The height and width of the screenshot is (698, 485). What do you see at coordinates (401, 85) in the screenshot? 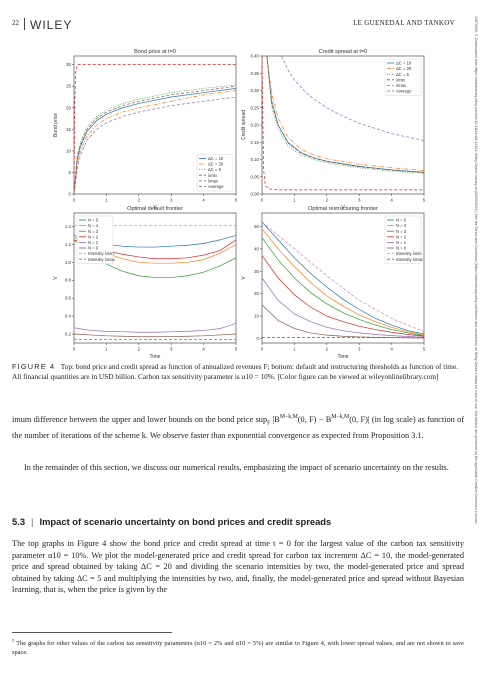
I see `legend-entry: λmax` at bounding box center [401, 85].